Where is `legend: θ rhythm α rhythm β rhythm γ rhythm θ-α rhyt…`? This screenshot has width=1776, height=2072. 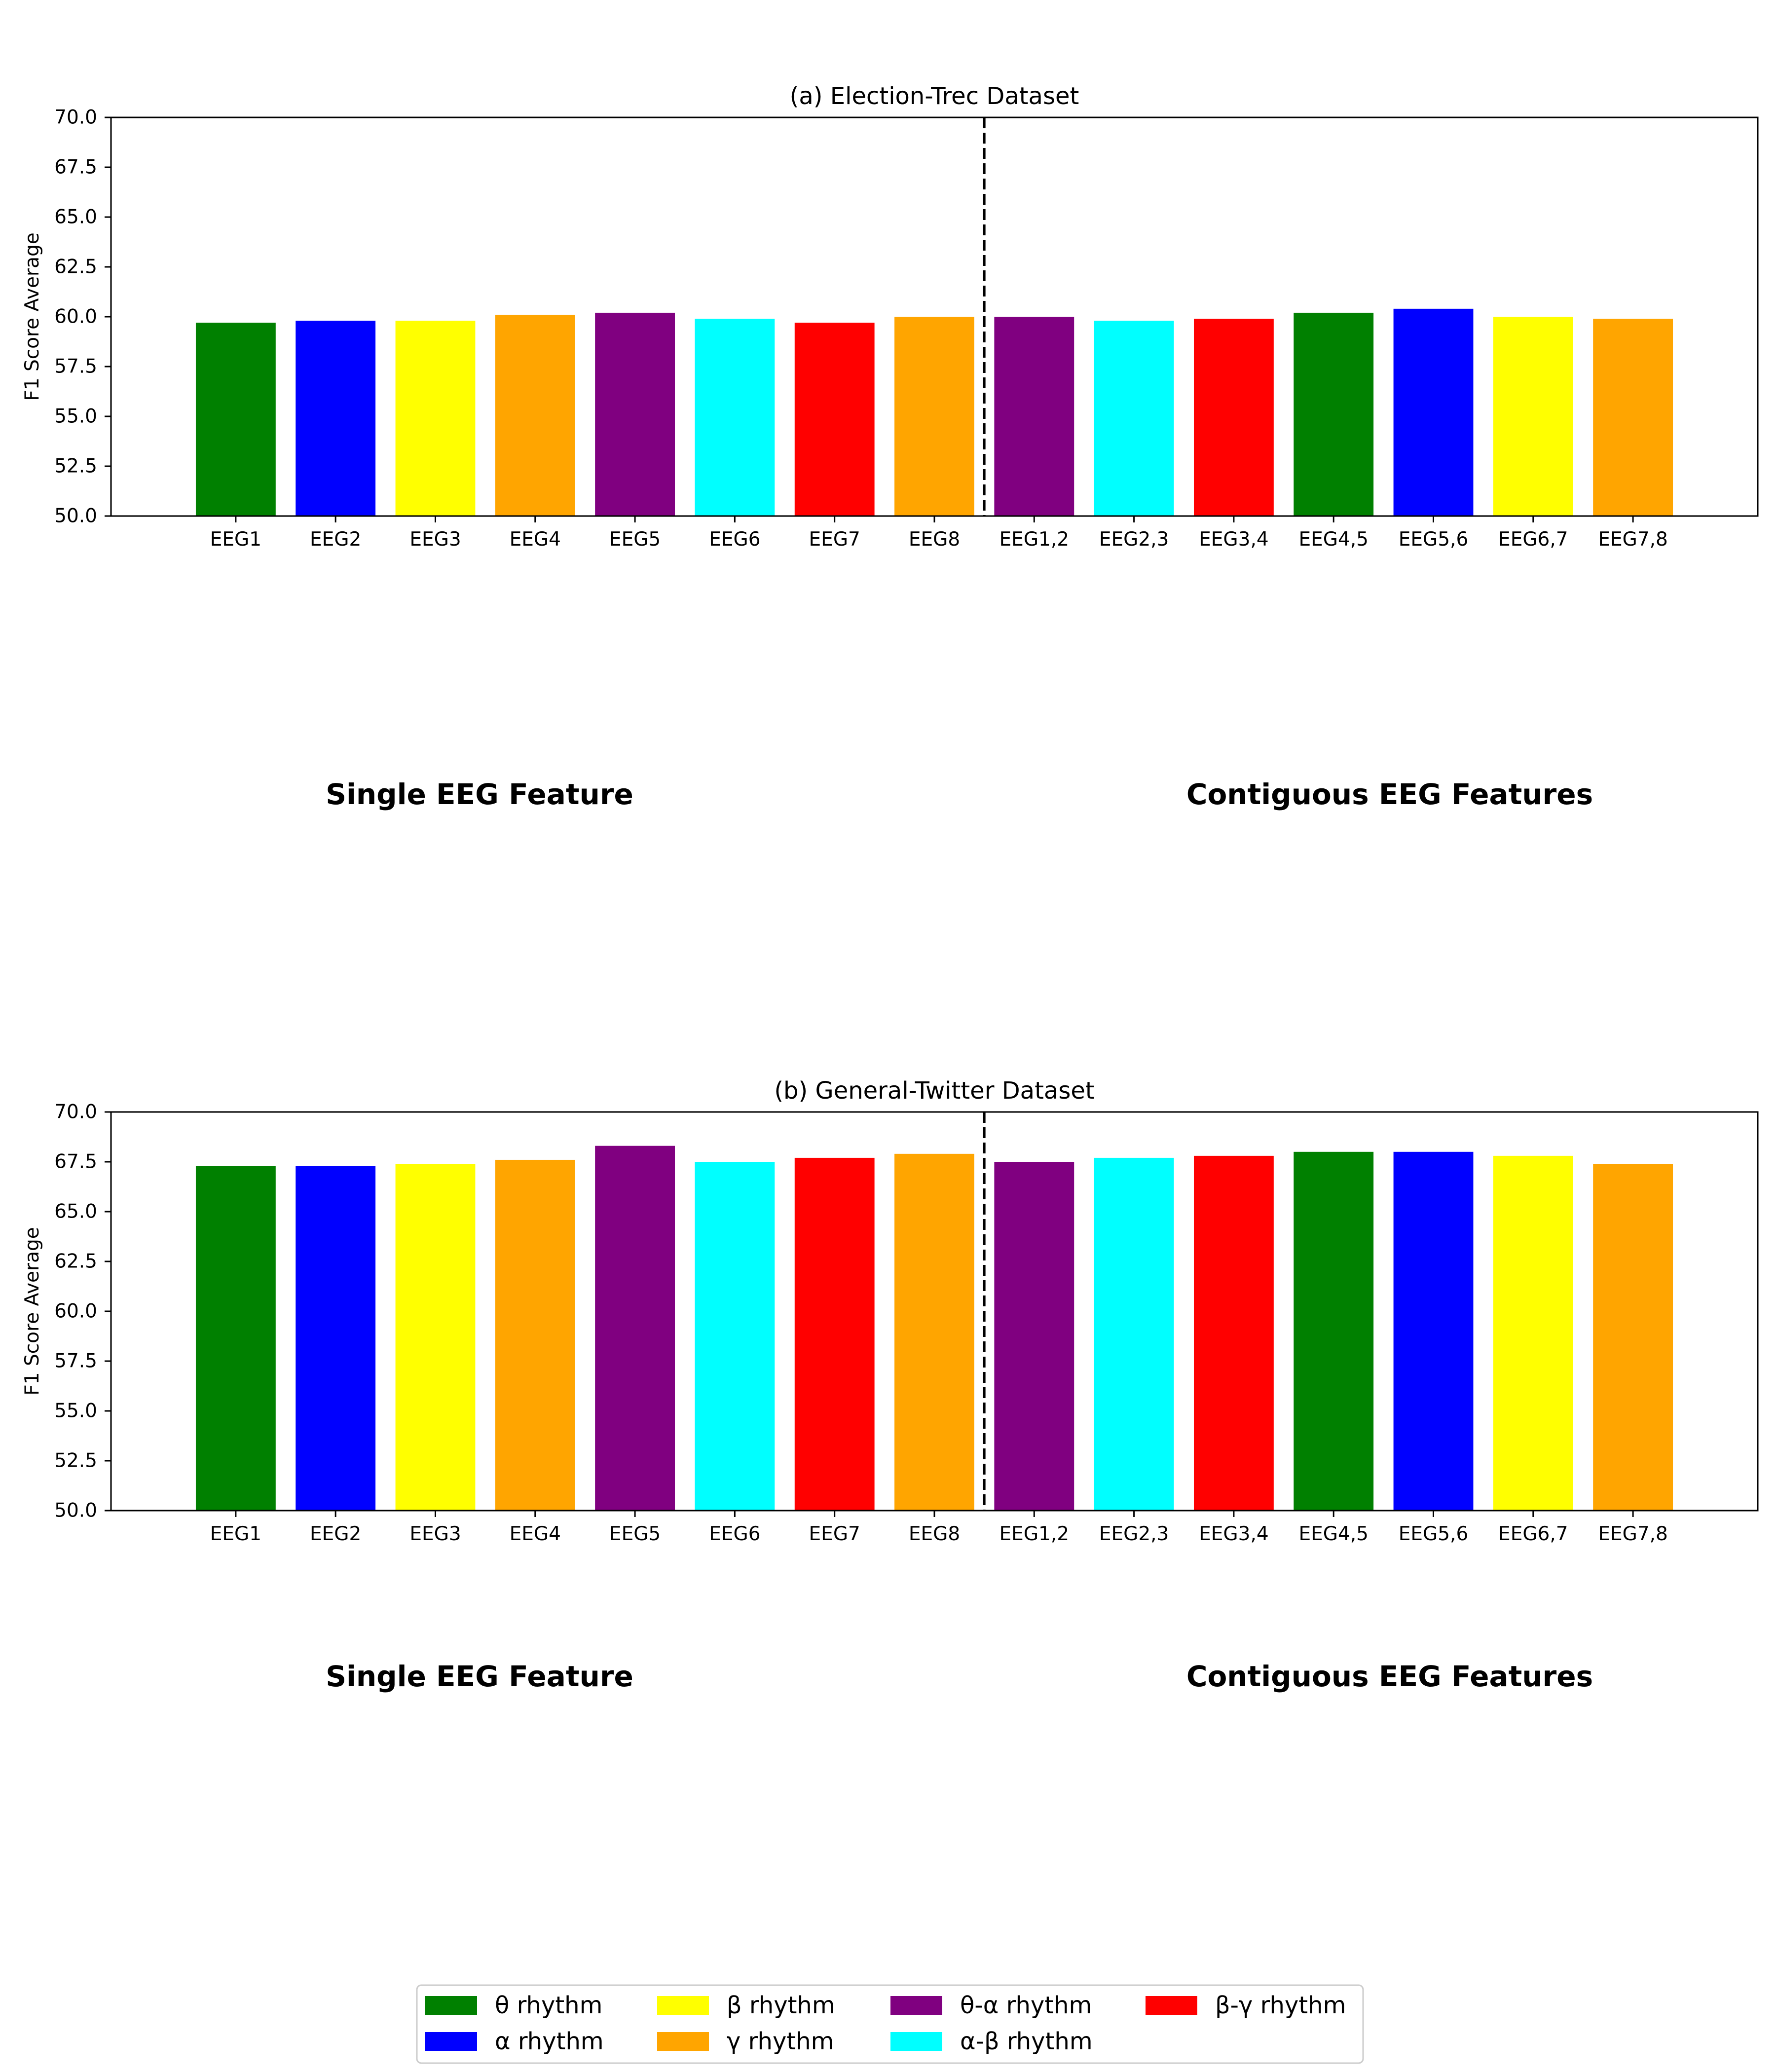 legend: θ rhythm α rhythm β rhythm γ rhythm θ-α rhyt… is located at coordinates (890, 2024).